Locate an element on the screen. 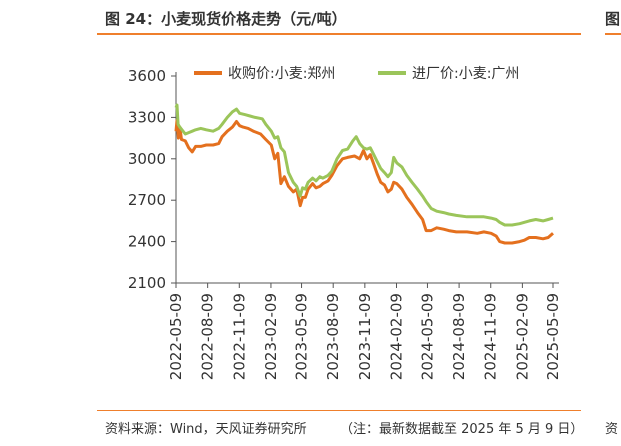  x-tick-label: 2024-11-09 is located at coordinates (491, 336).